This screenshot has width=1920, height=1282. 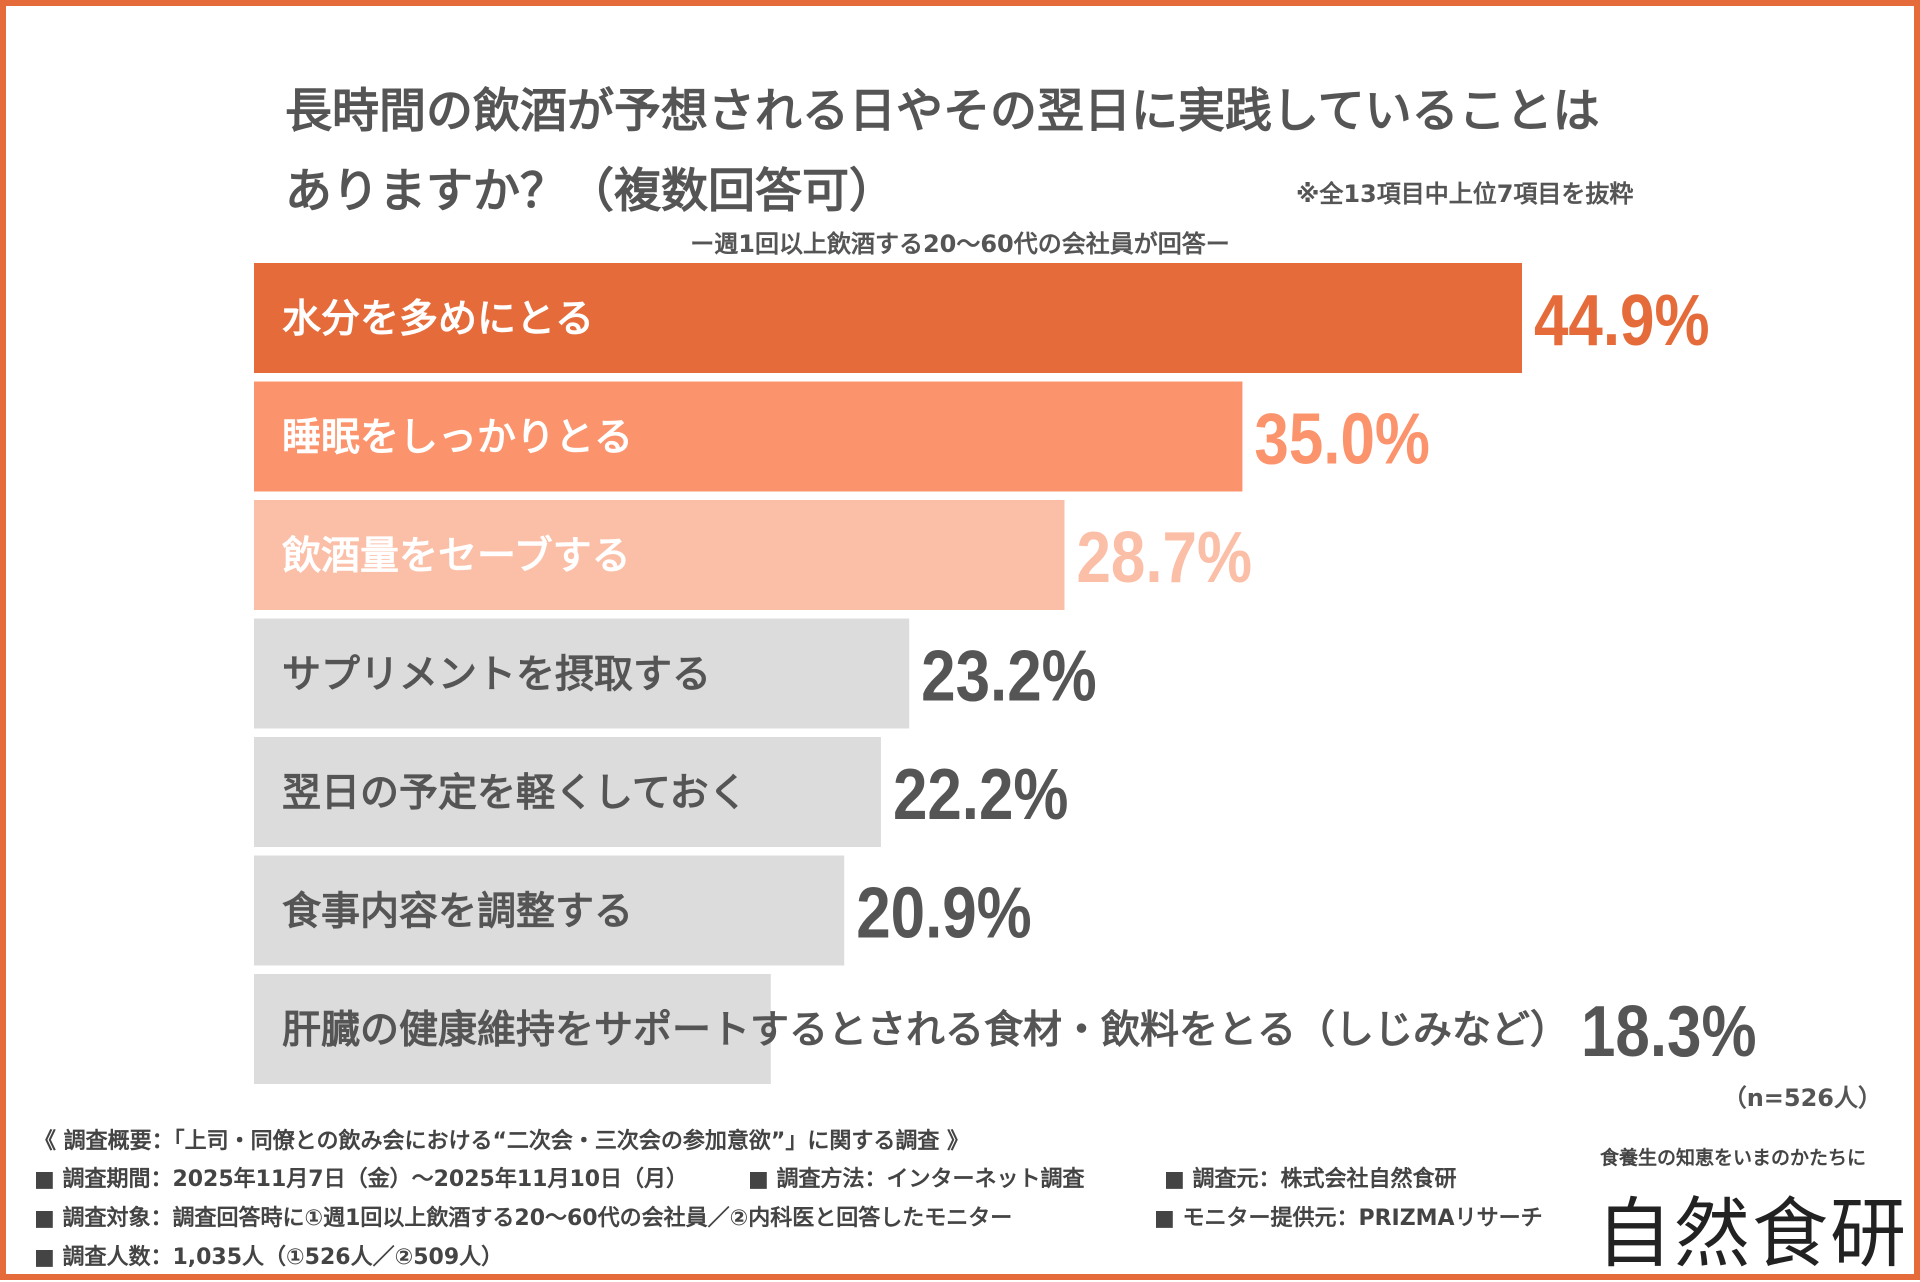 What do you see at coordinates (1342, 439) in the screenshot?
I see `value-label-2: 35.0%` at bounding box center [1342, 439].